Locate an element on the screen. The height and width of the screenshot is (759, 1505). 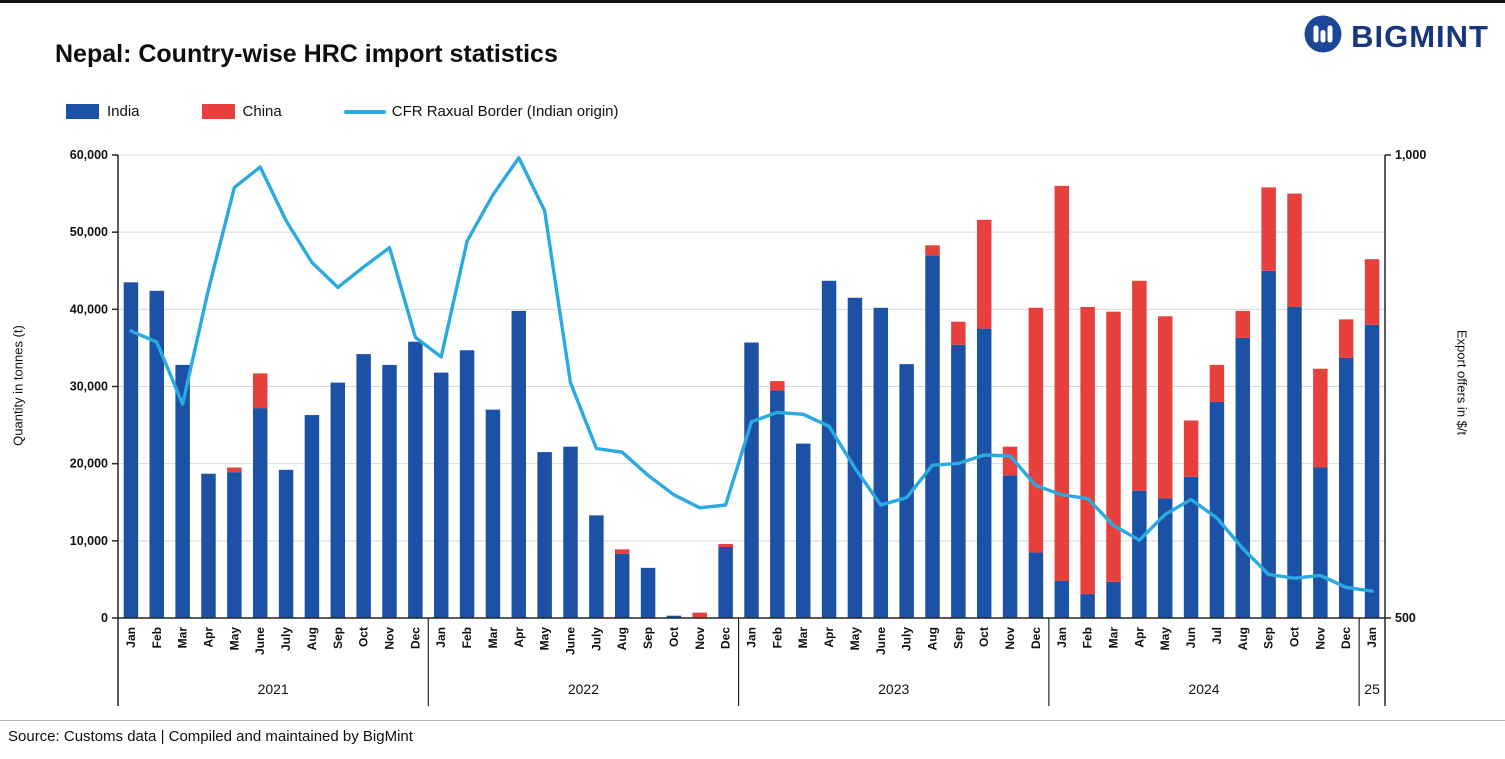
svg-text: 0 is located at coordinates (104, 618).